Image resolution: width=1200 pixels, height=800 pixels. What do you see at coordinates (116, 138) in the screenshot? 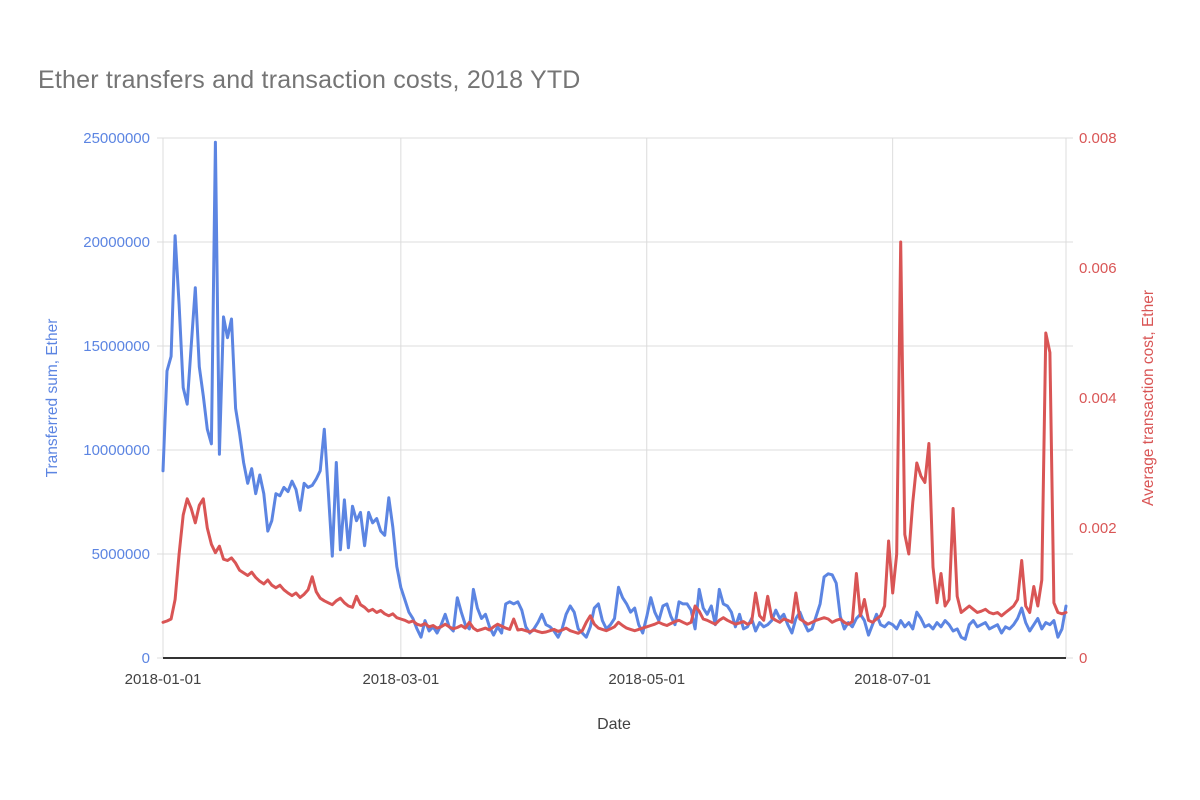
I see `y-left-tick-label: 25000000` at bounding box center [116, 138].